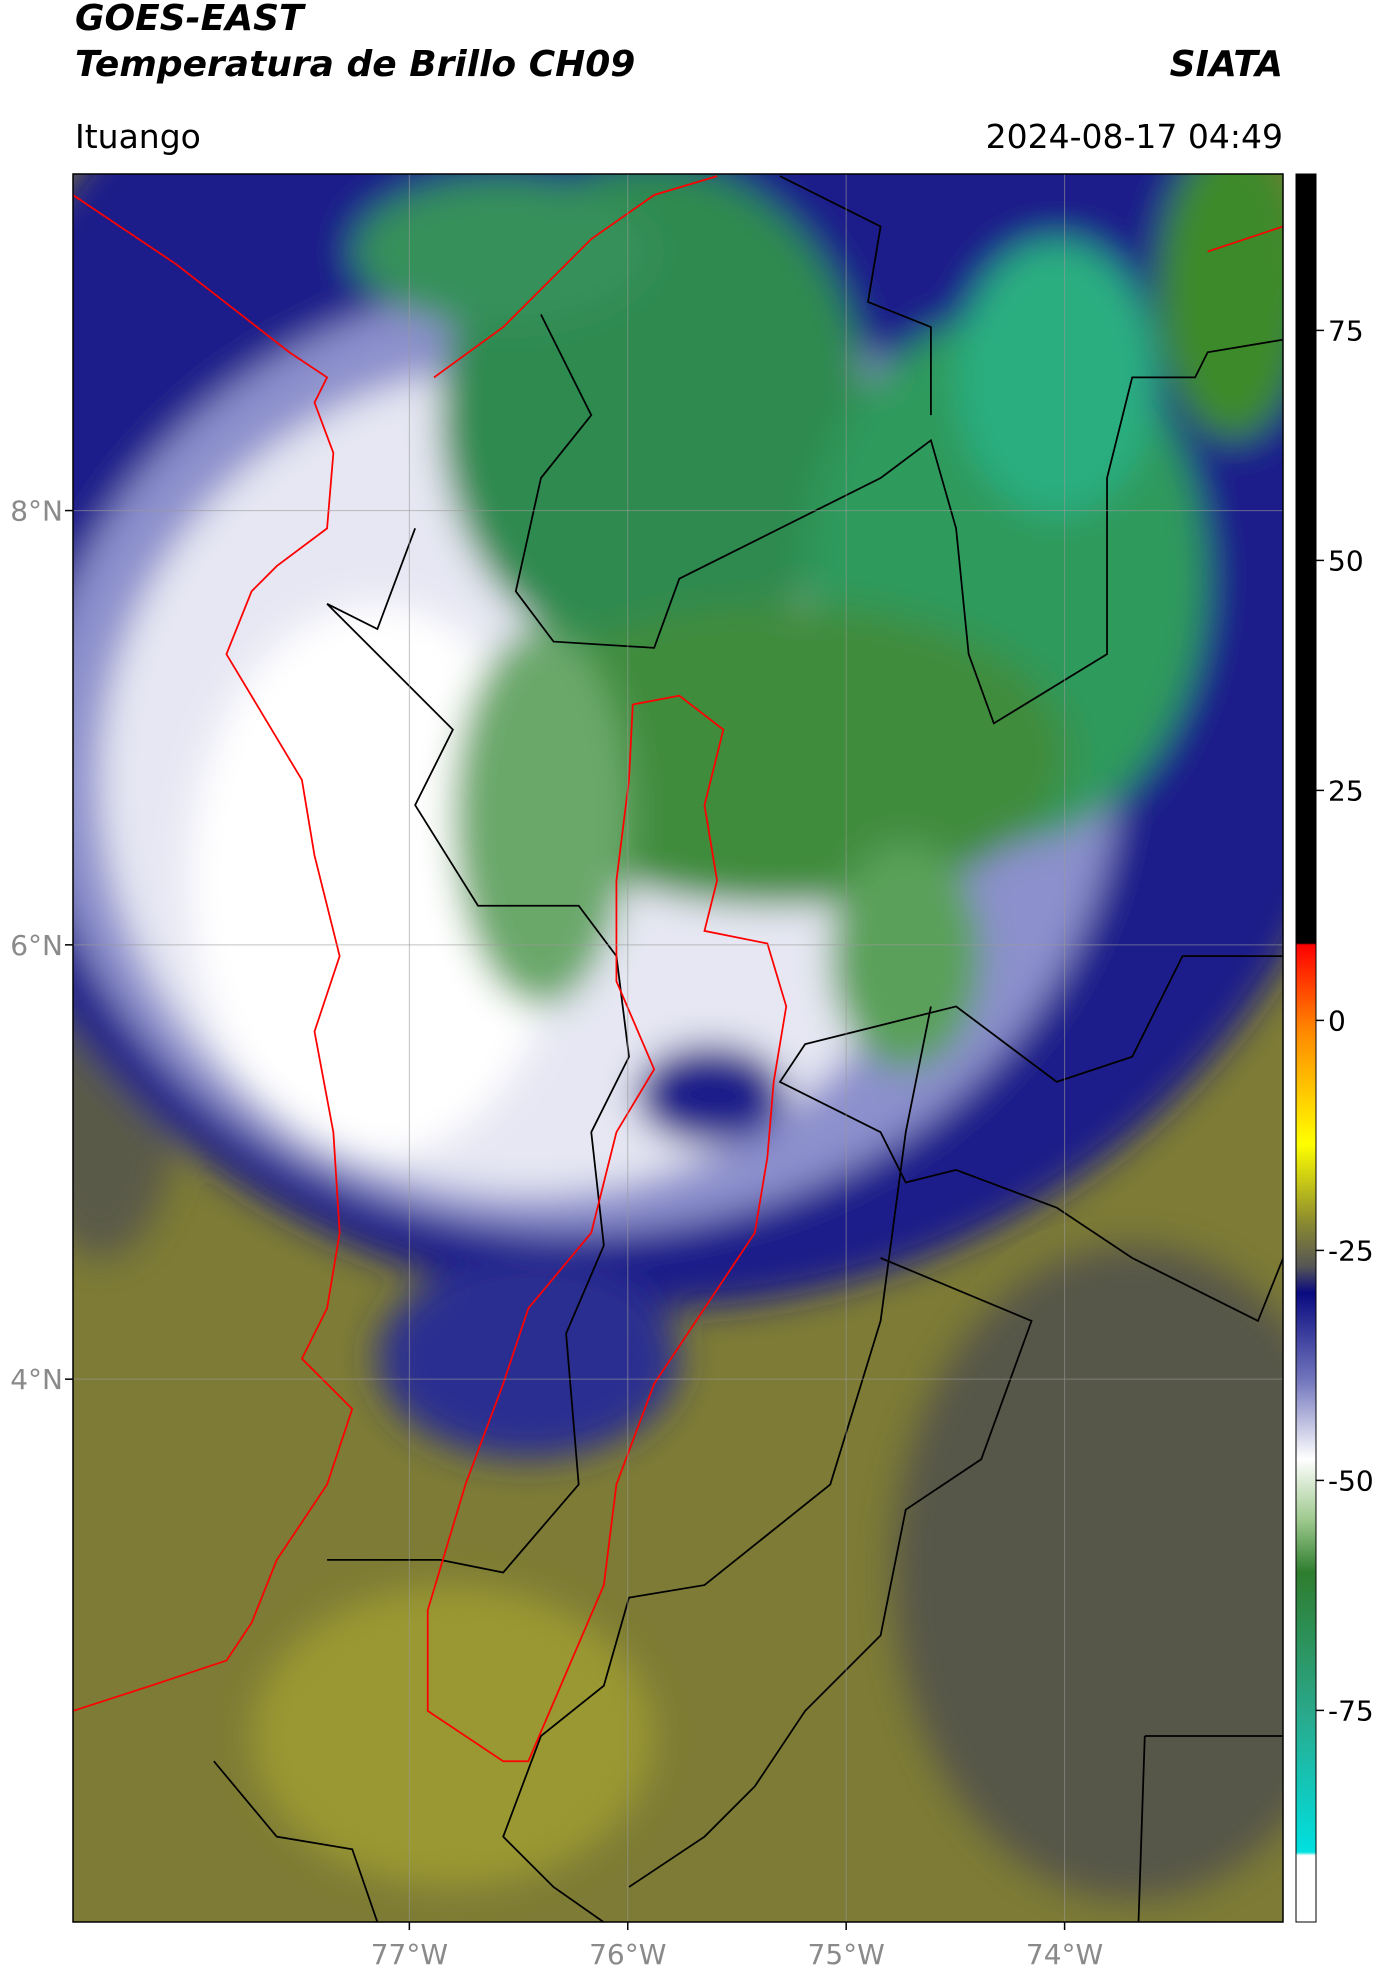 The image size is (1384, 1981). Describe the element at coordinates (1351, 1710) in the screenshot. I see `colorbar-tick-label: -75` at that location.